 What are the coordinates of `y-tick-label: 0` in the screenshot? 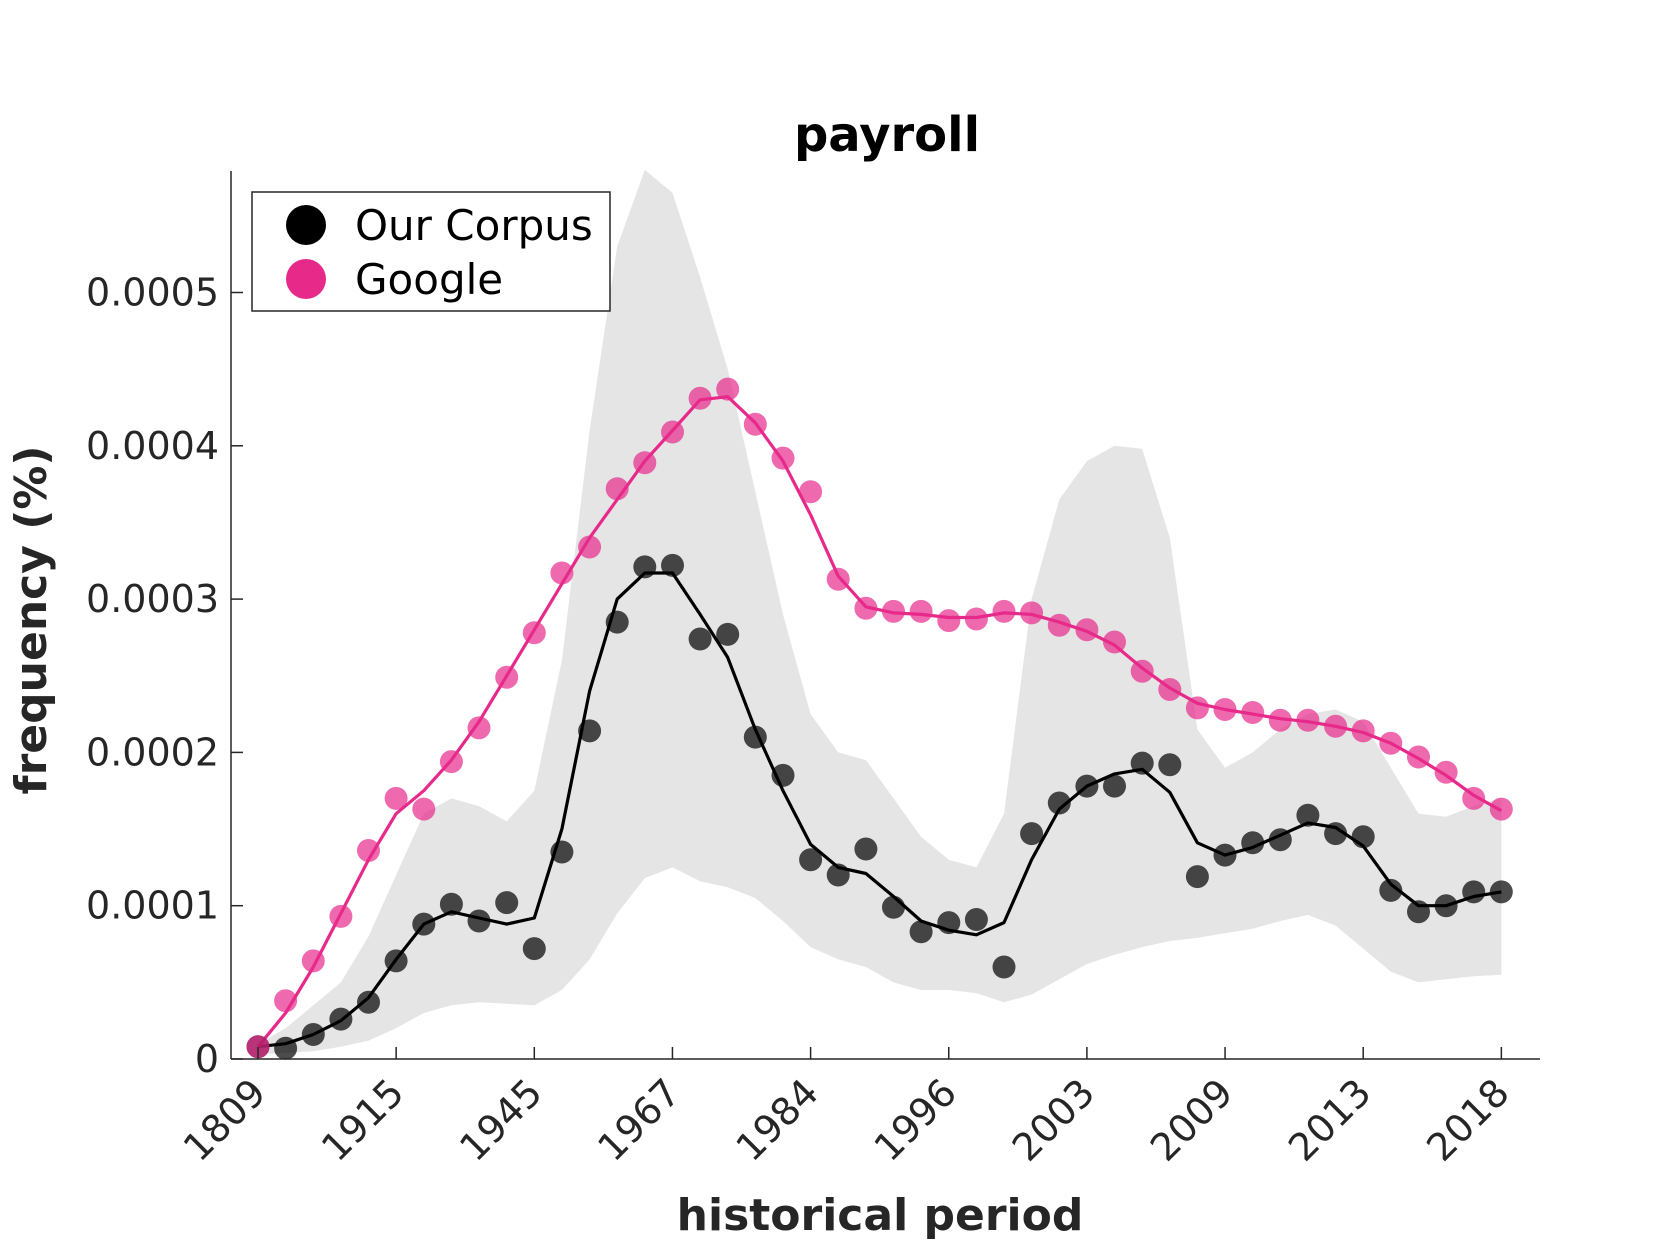 It's located at (207, 1059).